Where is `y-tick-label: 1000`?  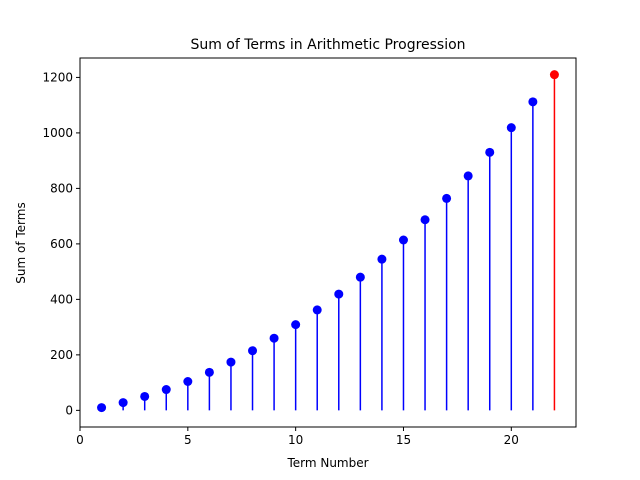 y-tick-label: 1000 is located at coordinates (57, 133).